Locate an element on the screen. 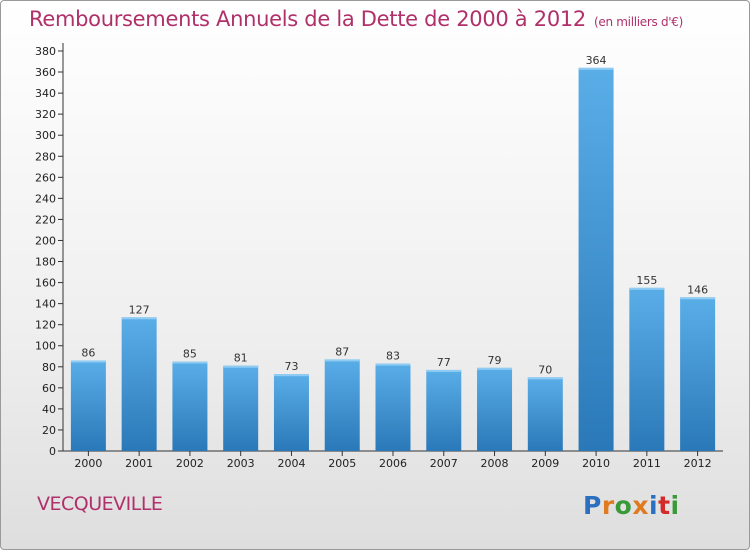  x-tick-label: 2009 is located at coordinates (545, 463).